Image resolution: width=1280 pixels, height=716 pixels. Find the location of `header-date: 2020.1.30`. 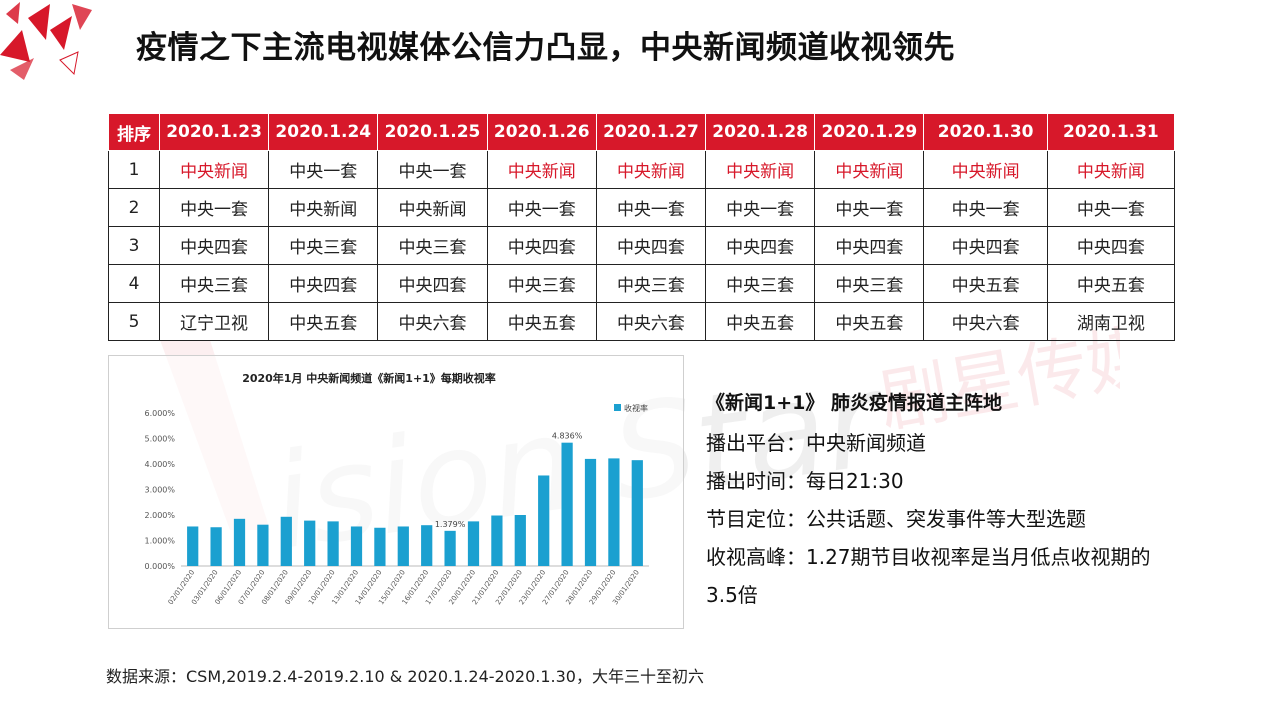

header-date: 2020.1.30 is located at coordinates (985, 132).